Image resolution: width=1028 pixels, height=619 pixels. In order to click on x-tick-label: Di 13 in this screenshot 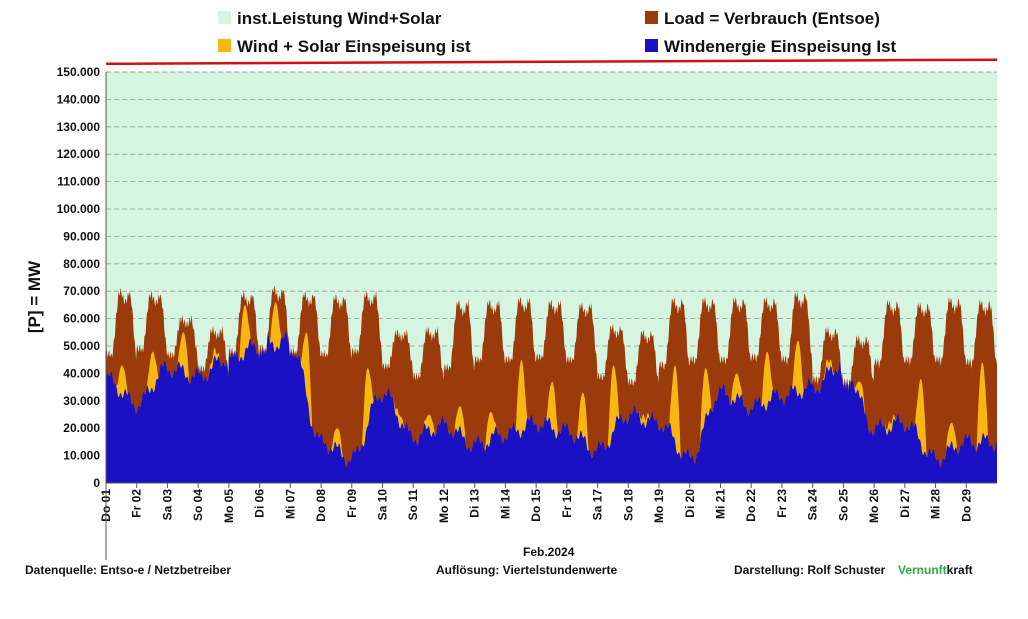, I will do `click(475, 503)`.